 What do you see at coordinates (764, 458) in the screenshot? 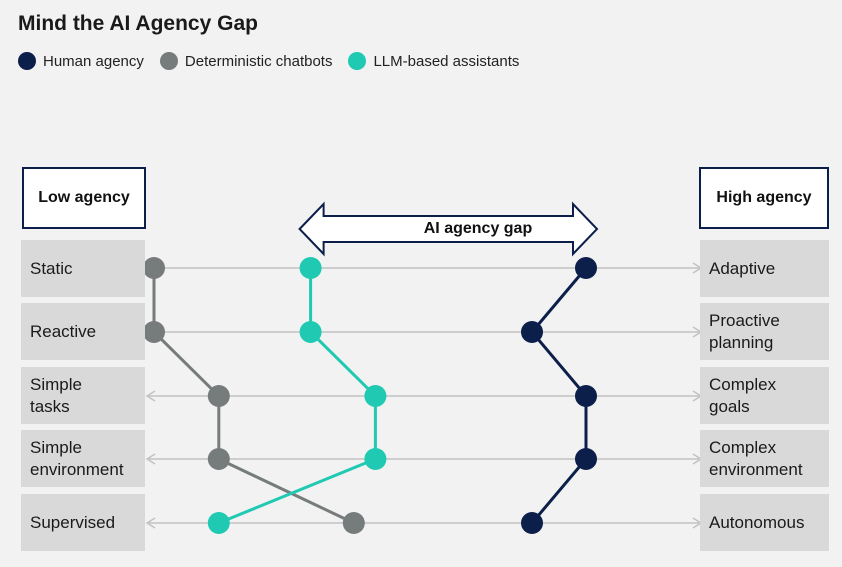
I see `row-label-high-3: Complex environment` at bounding box center [764, 458].